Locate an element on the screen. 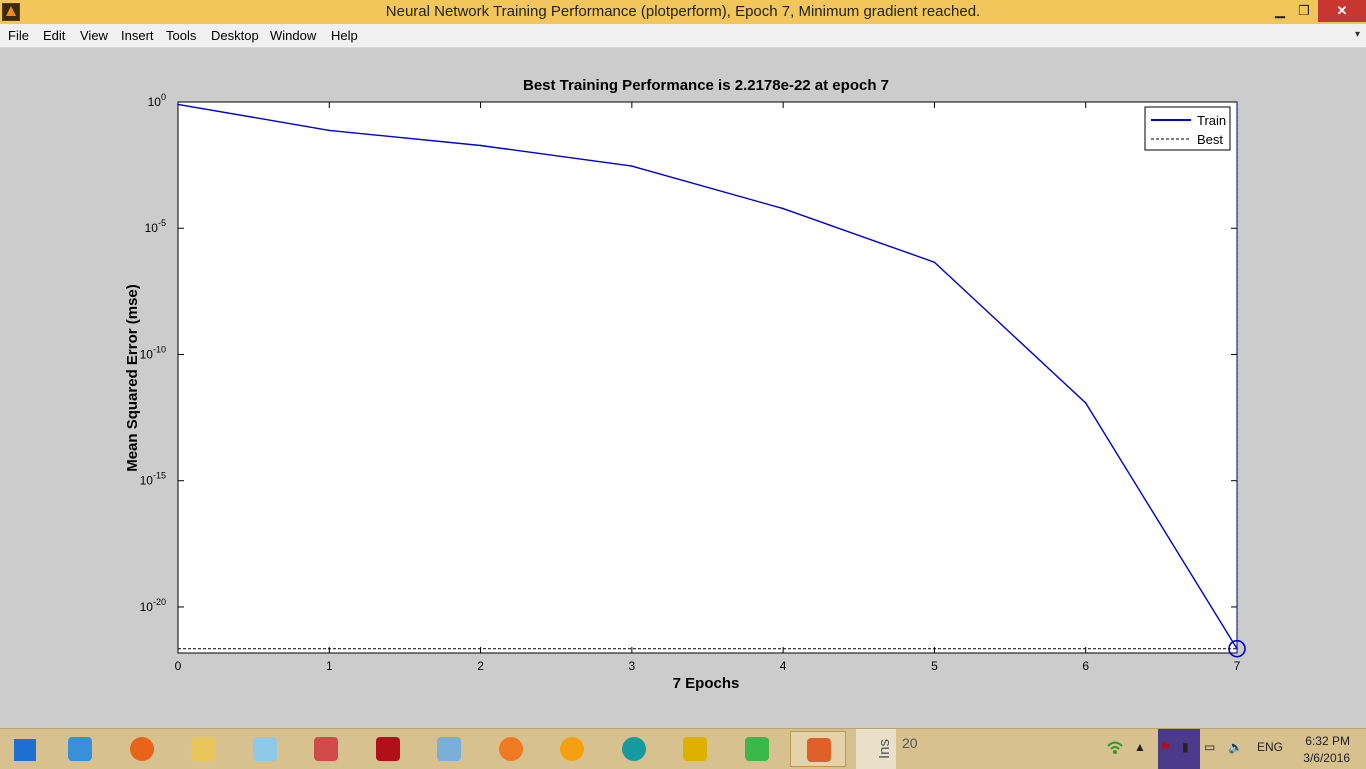  legend-best-label: Best is located at coordinates (1210, 139).